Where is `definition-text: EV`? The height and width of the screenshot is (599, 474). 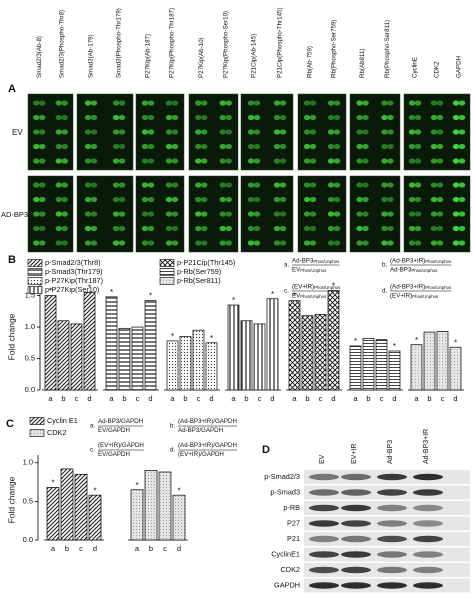 definition-text: EV is located at coordinates (296, 269).